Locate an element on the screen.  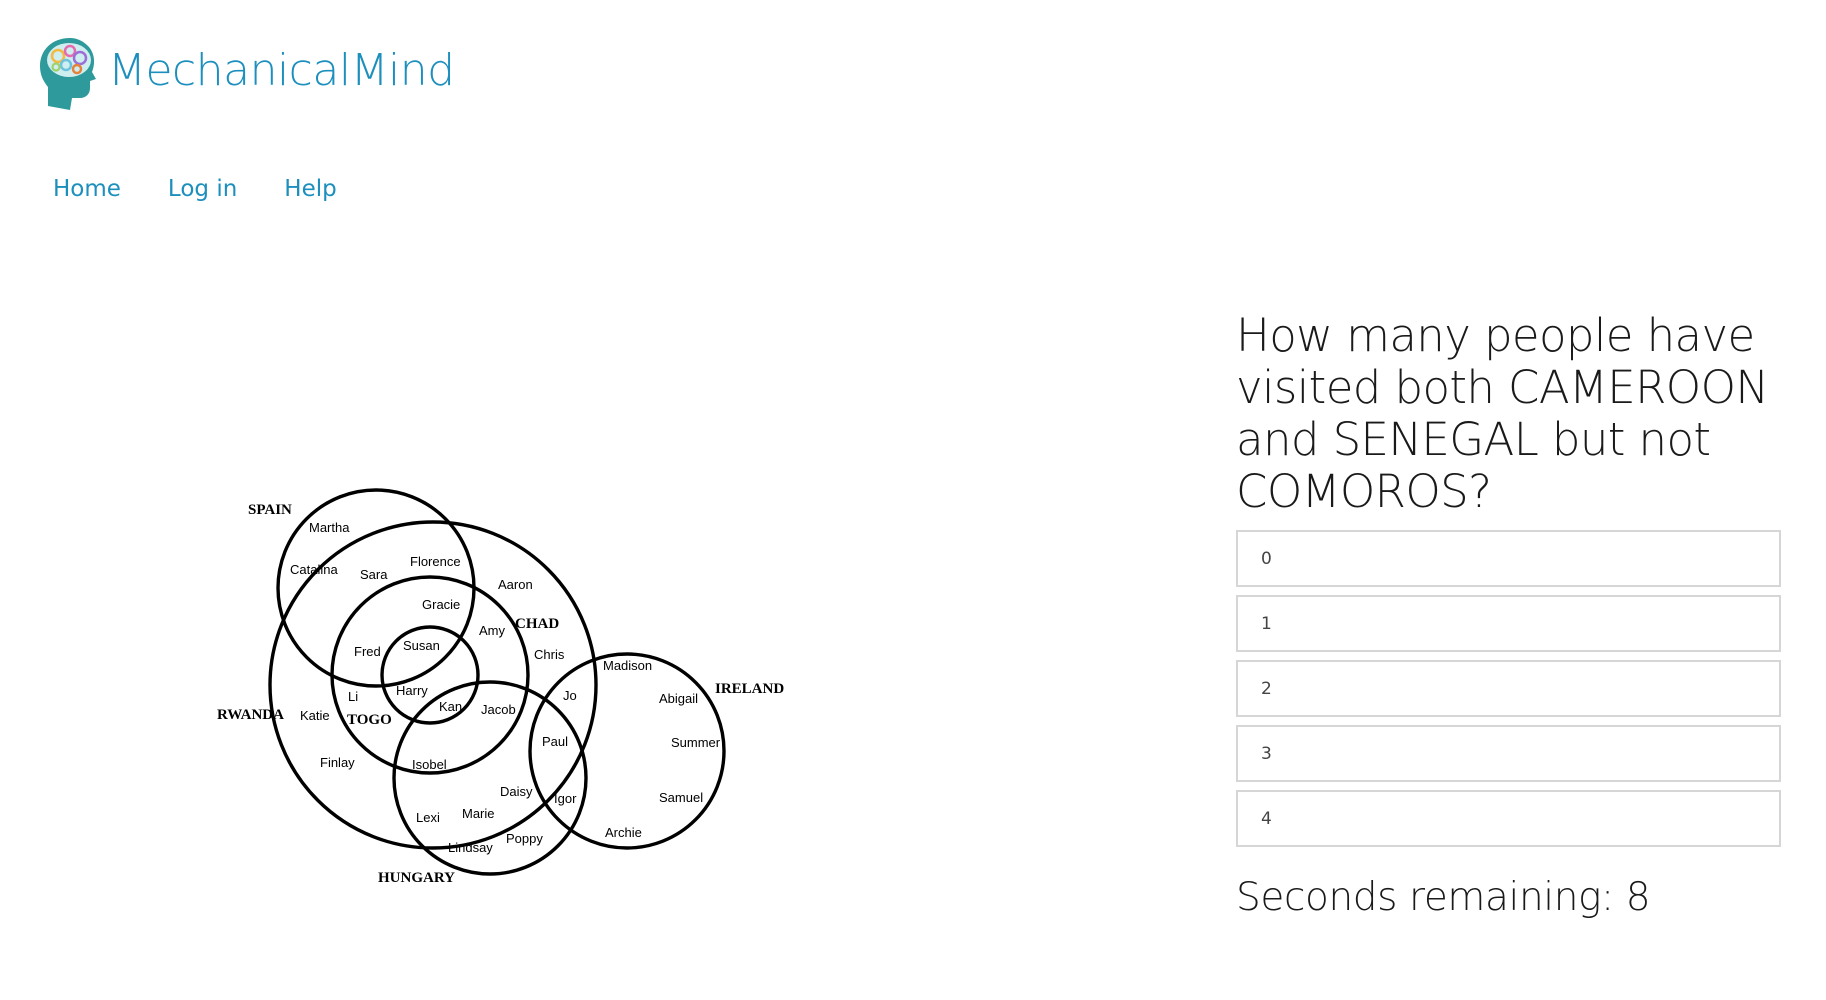
brand-link: MechanicalMind is located at coordinates (245, 74).